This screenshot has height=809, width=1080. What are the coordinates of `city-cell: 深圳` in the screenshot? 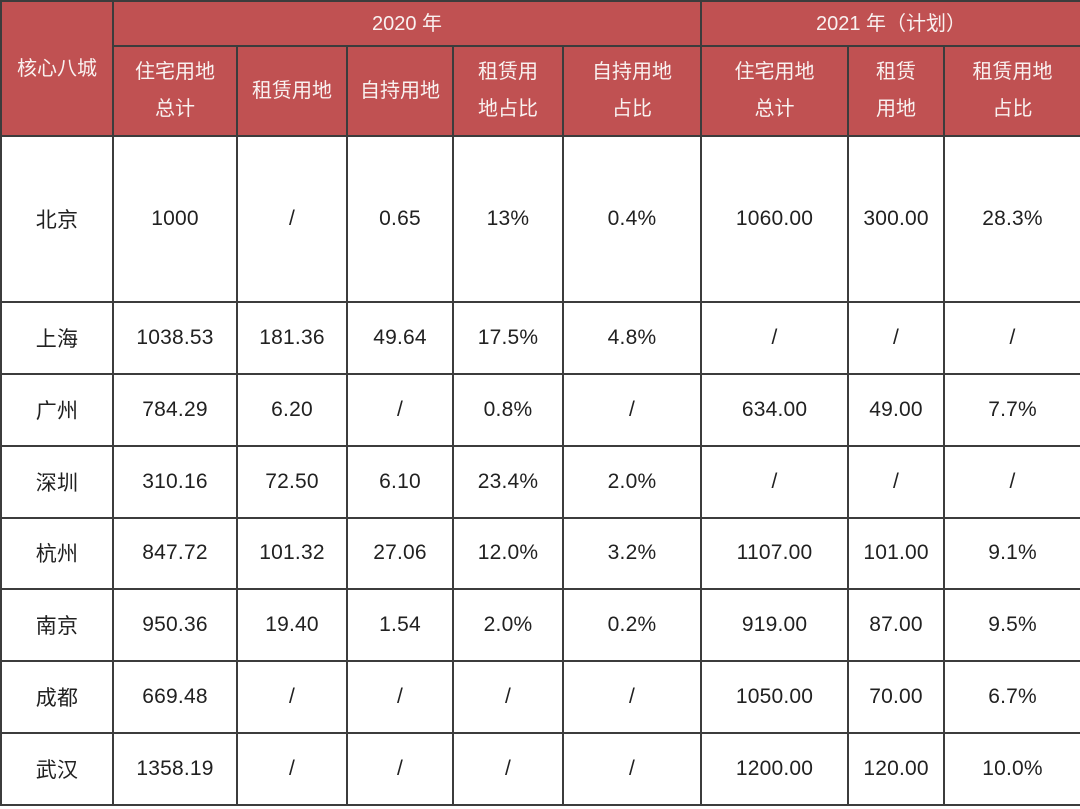 It's located at (57, 481).